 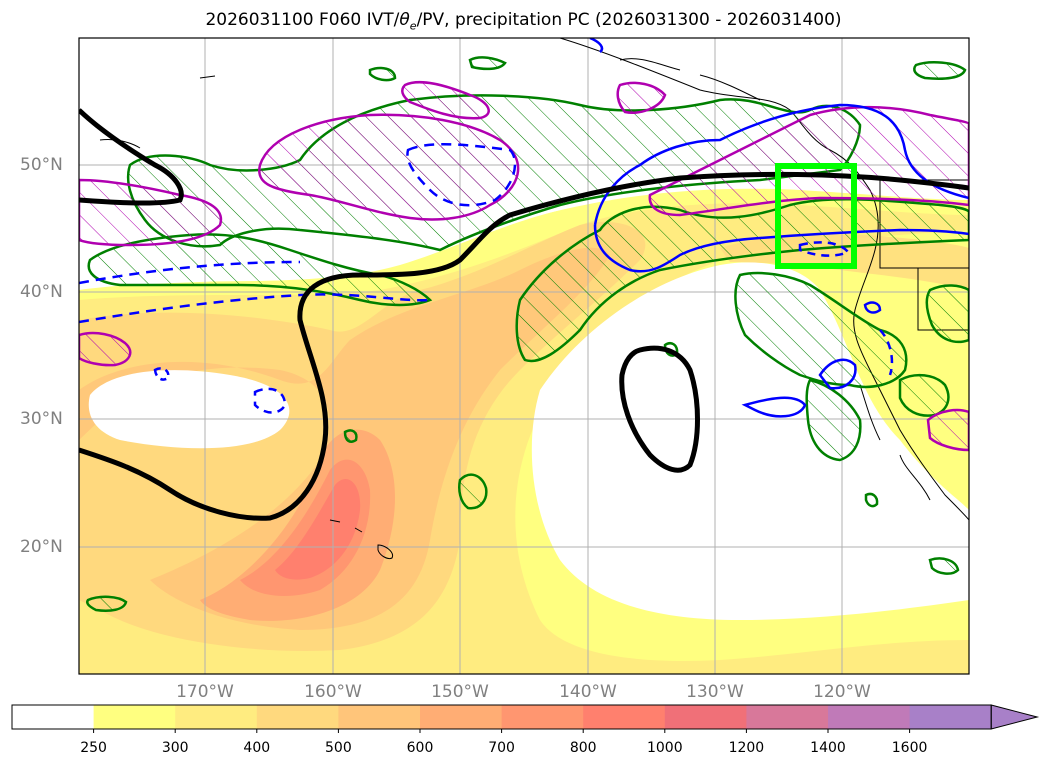 I want to click on lon-label-170w: 170°W, so click(x=205, y=692).